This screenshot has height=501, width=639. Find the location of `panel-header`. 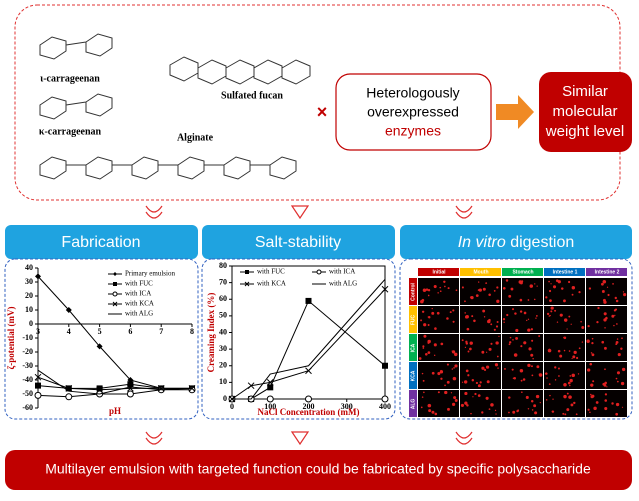

panel-header is located at coordinates (298, 242).